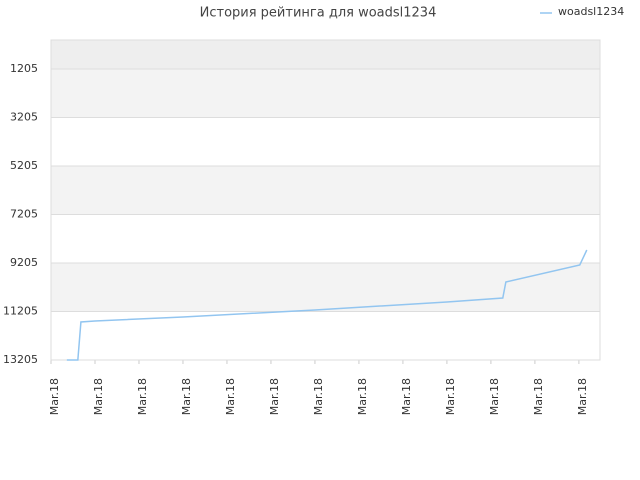 The width and height of the screenshot is (640, 480). Describe the element at coordinates (24, 214) in the screenshot. I see `y-tick-label: 7205` at that location.